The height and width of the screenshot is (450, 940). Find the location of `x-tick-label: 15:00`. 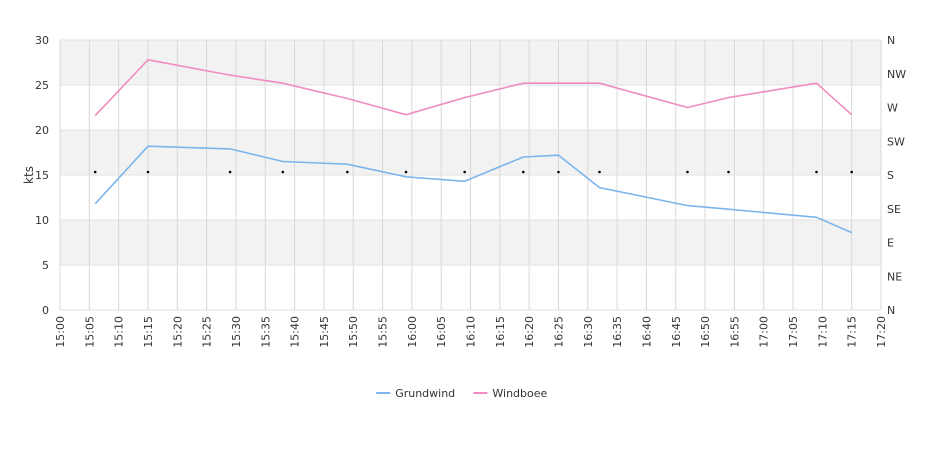

x-tick-label: 15:00 is located at coordinates (60, 332).